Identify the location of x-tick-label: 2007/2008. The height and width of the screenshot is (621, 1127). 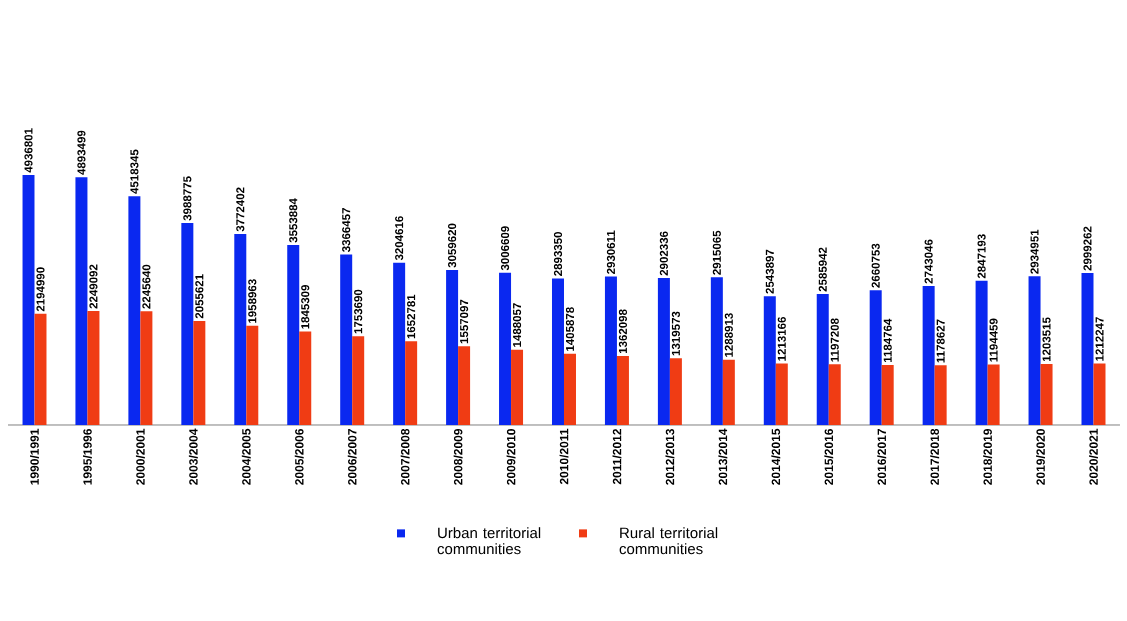
(405, 456).